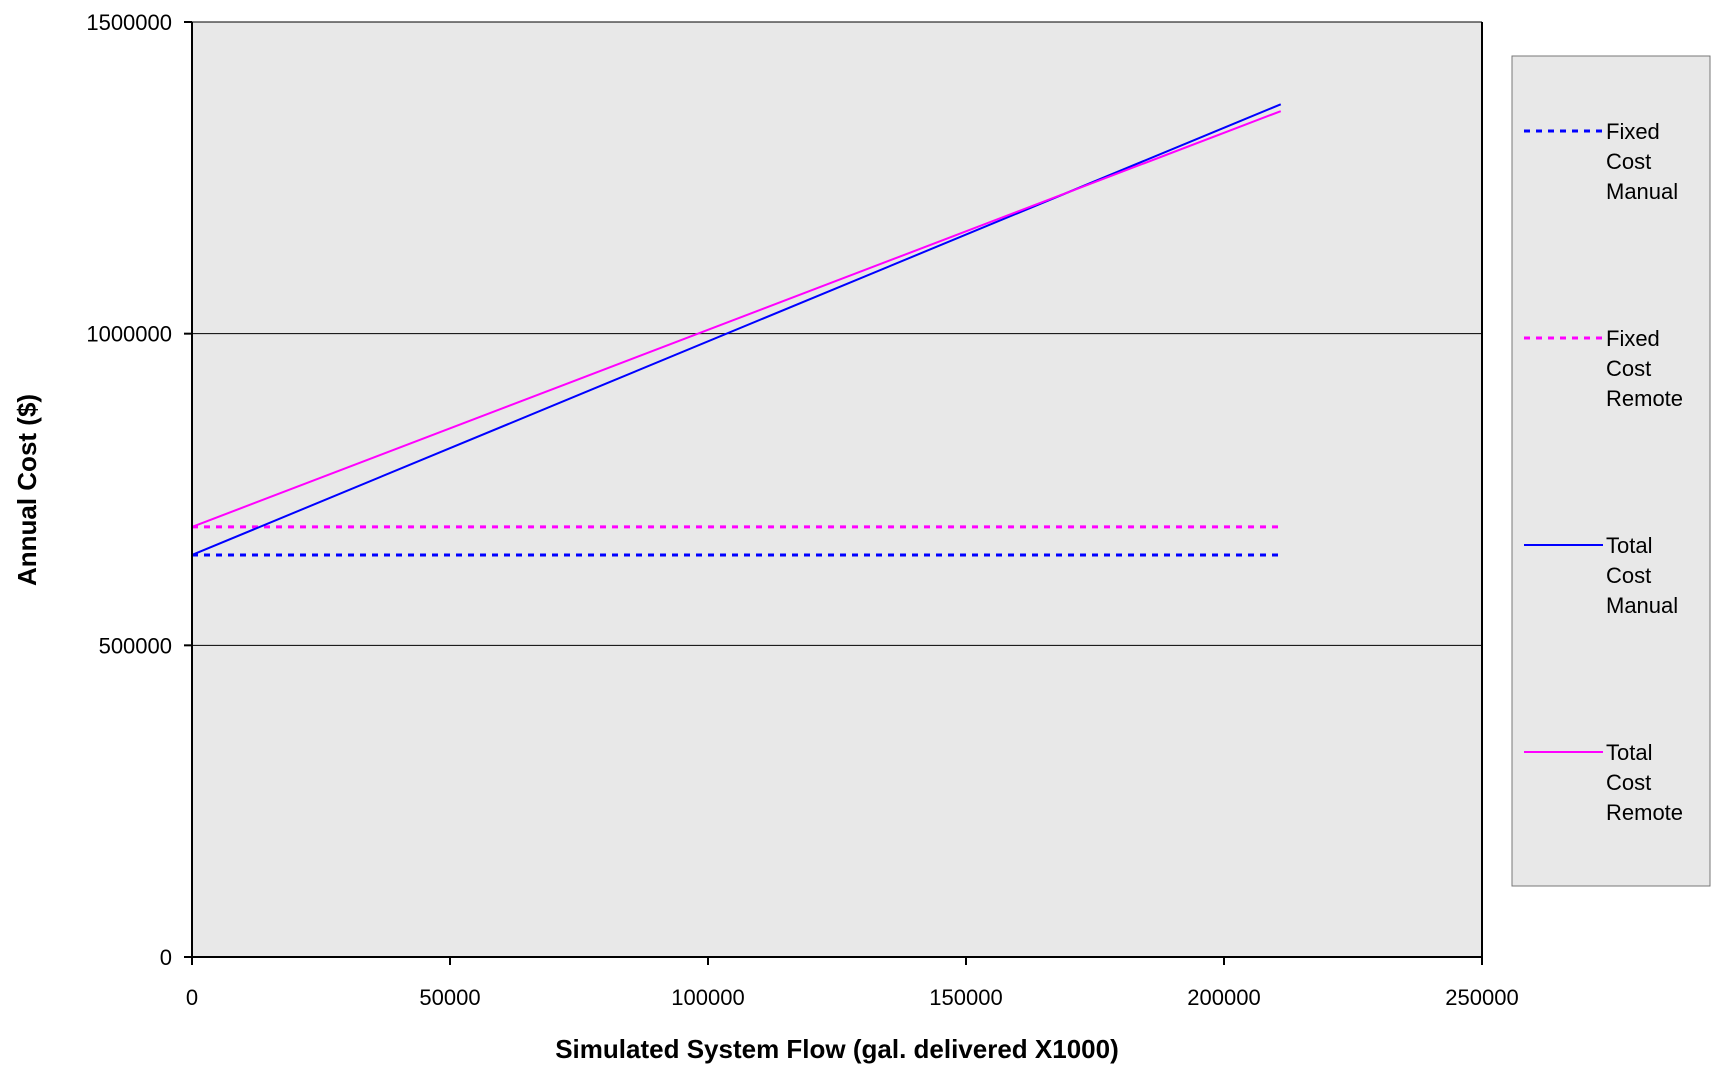  I want to click on x-tick-label: 200000, so click(1223, 997).